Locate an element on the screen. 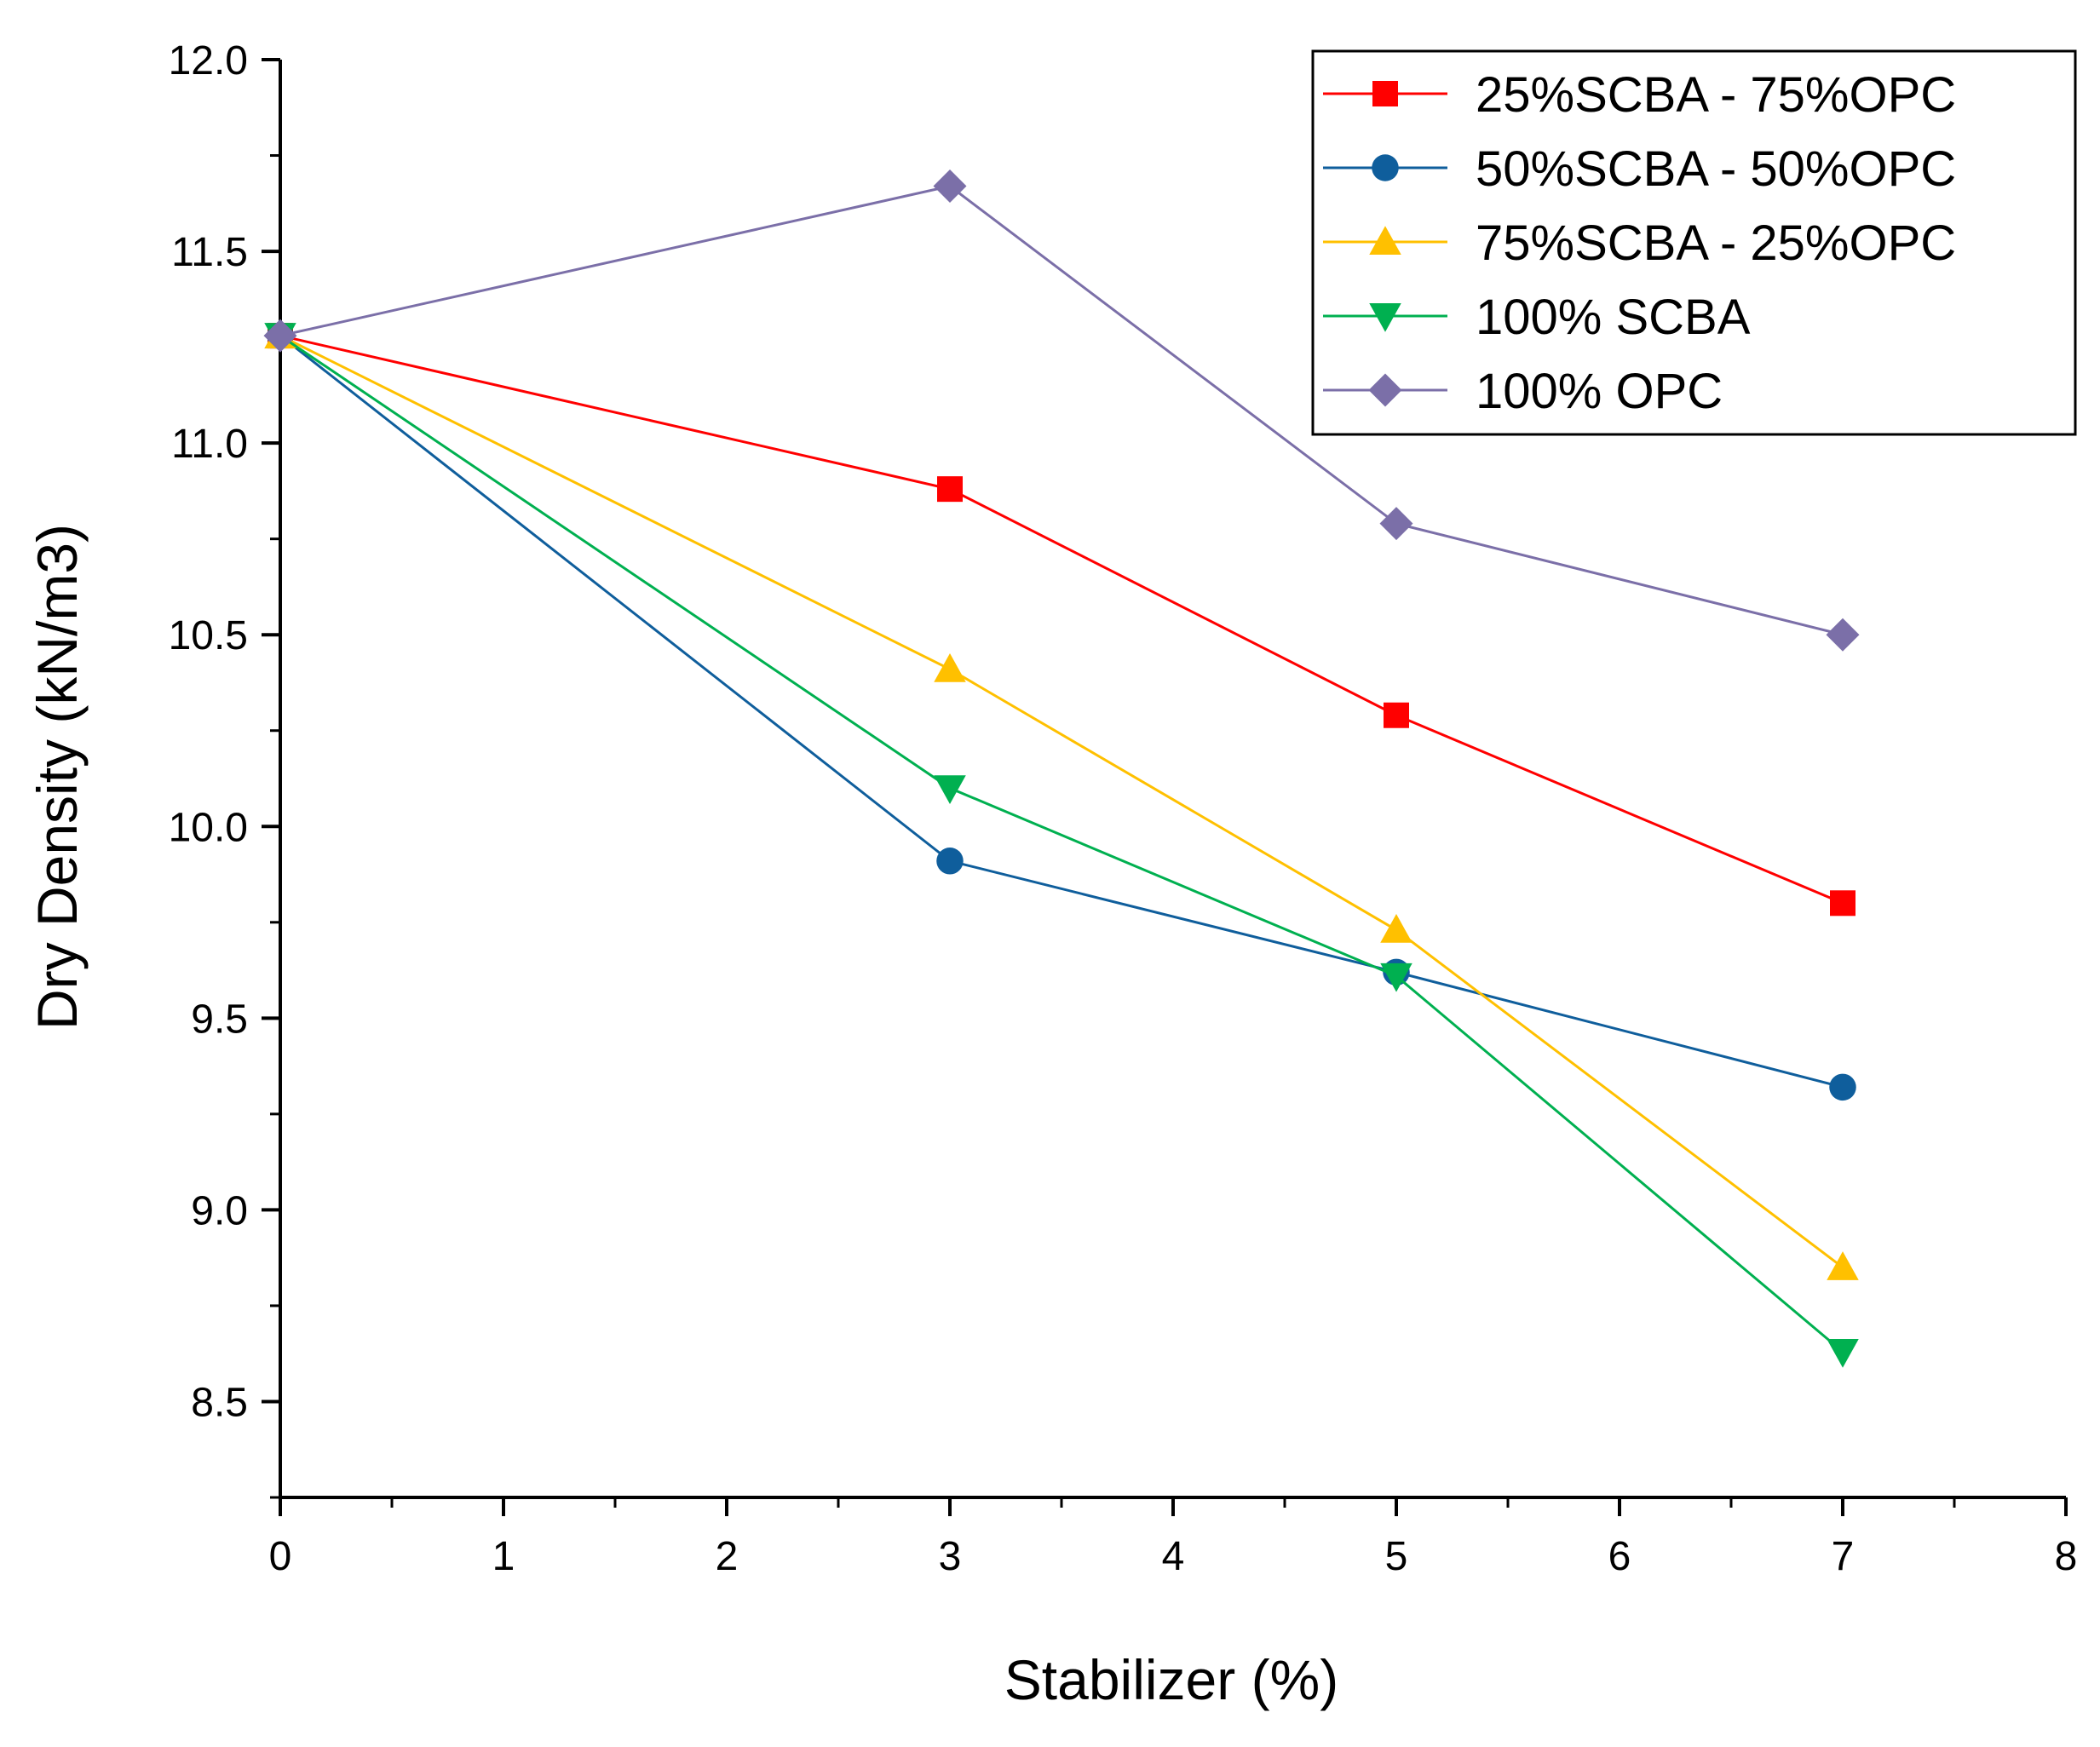  legend-item: 75%SCBA - 25%OPC is located at coordinates (1640, 243).